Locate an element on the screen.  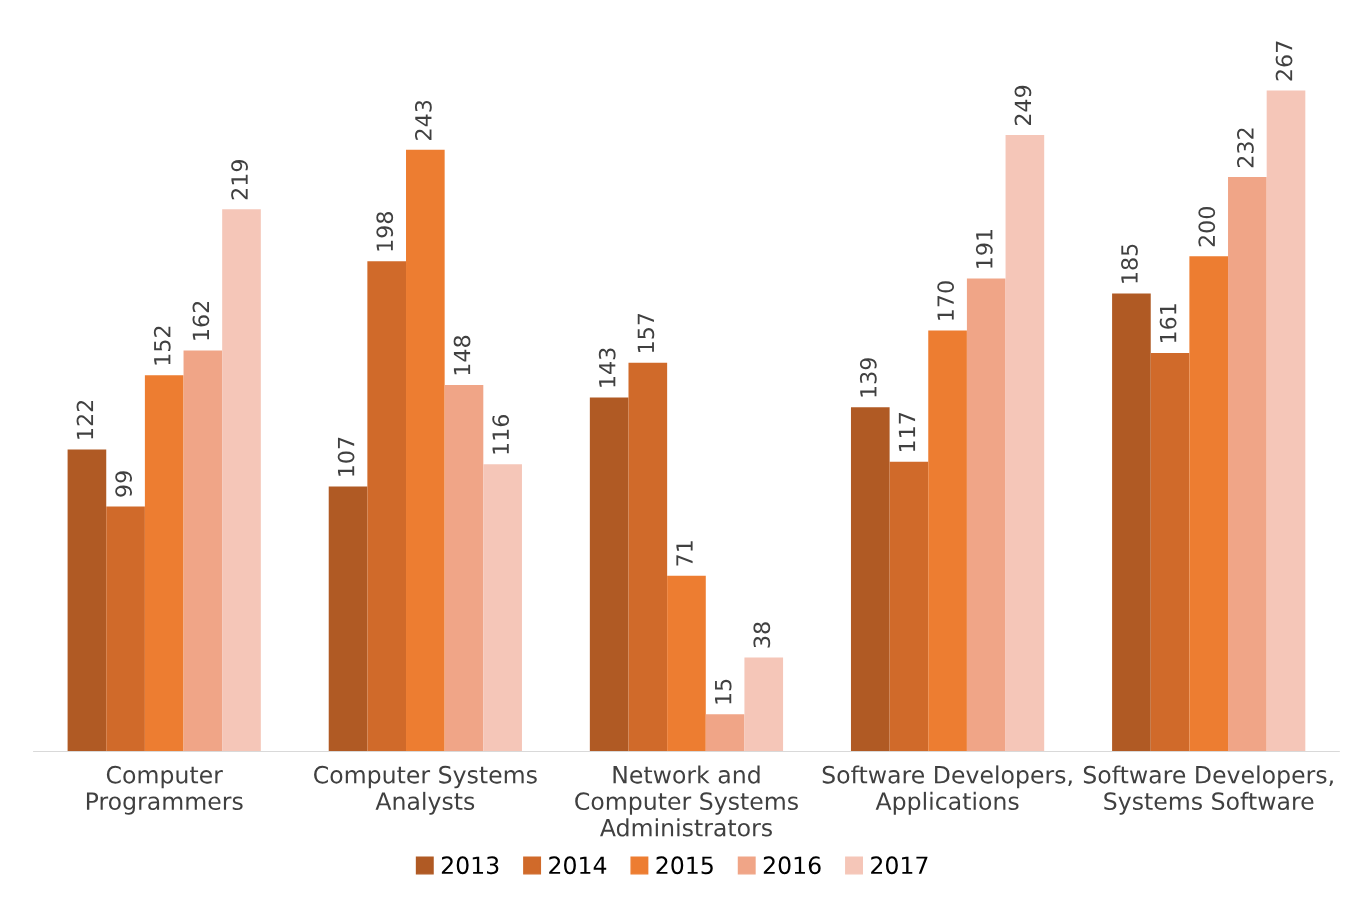
data-label: 267 is located at coordinates (1284, 61).